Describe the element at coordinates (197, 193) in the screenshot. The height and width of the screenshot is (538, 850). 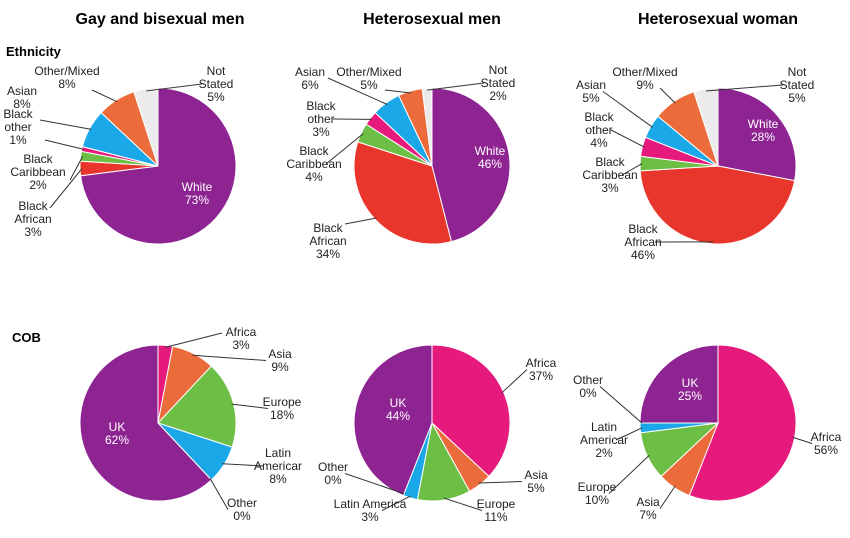
I see `data-label-white: White 73%` at that location.